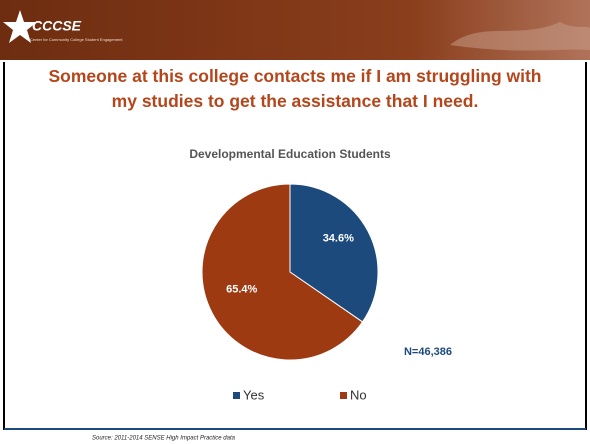 This screenshot has width=590, height=444. What do you see at coordinates (520, 36) in the screenshot?
I see `header-decoration` at bounding box center [520, 36].